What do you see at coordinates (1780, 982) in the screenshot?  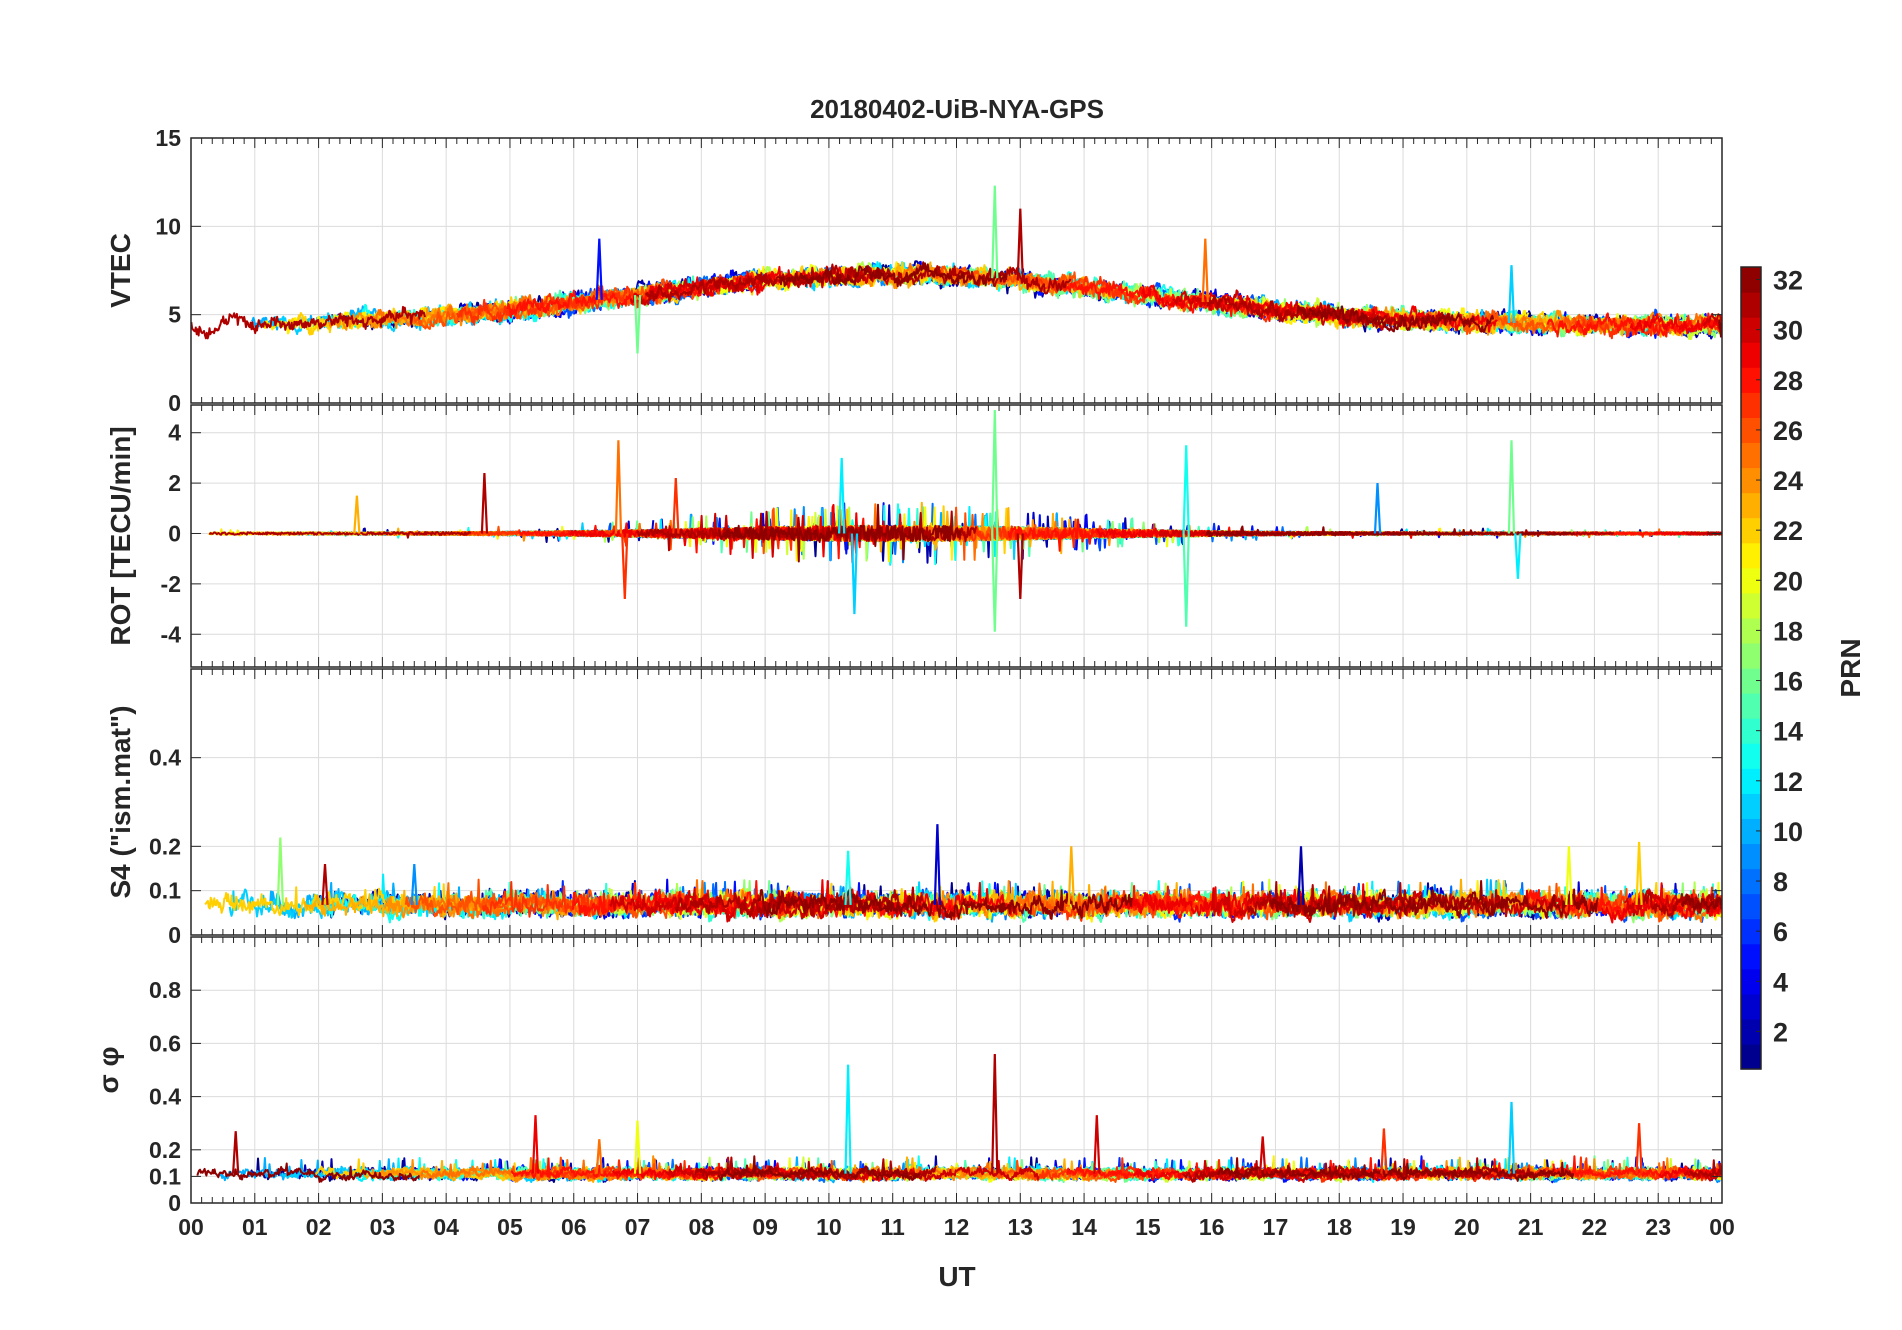 I see `colorbar-tick-label: 4` at bounding box center [1780, 982].